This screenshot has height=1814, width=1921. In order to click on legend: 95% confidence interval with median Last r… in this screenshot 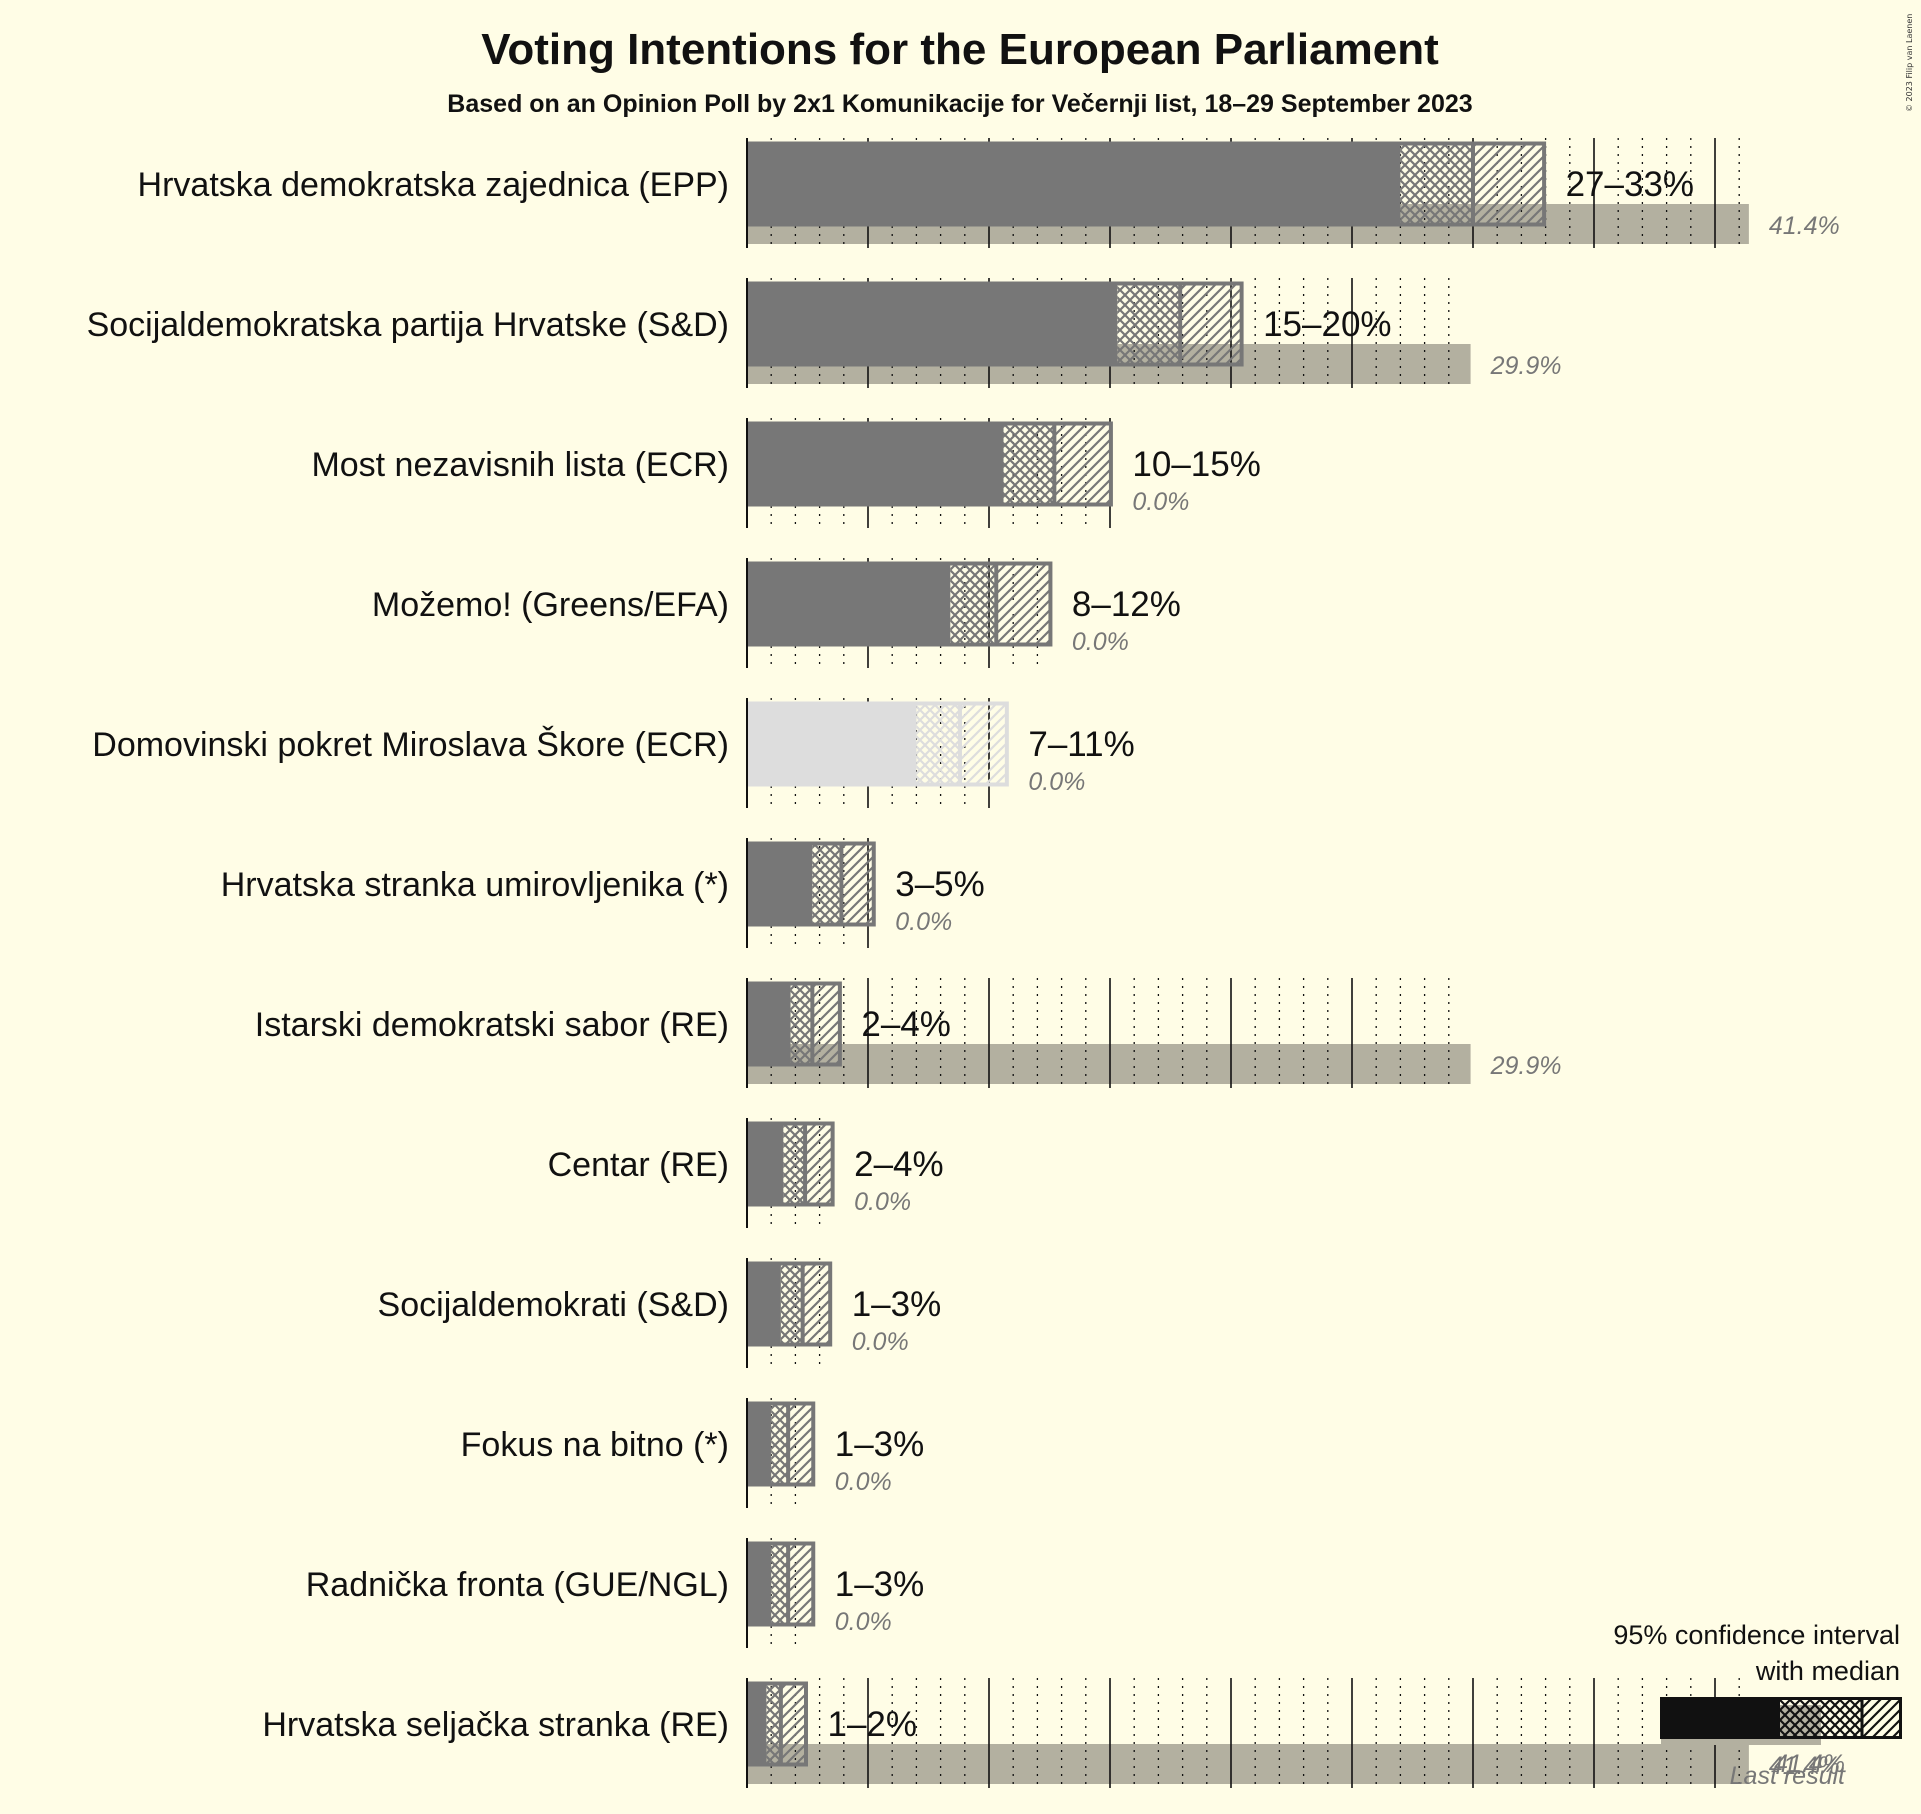, I will do `click(1757, 1705)`.